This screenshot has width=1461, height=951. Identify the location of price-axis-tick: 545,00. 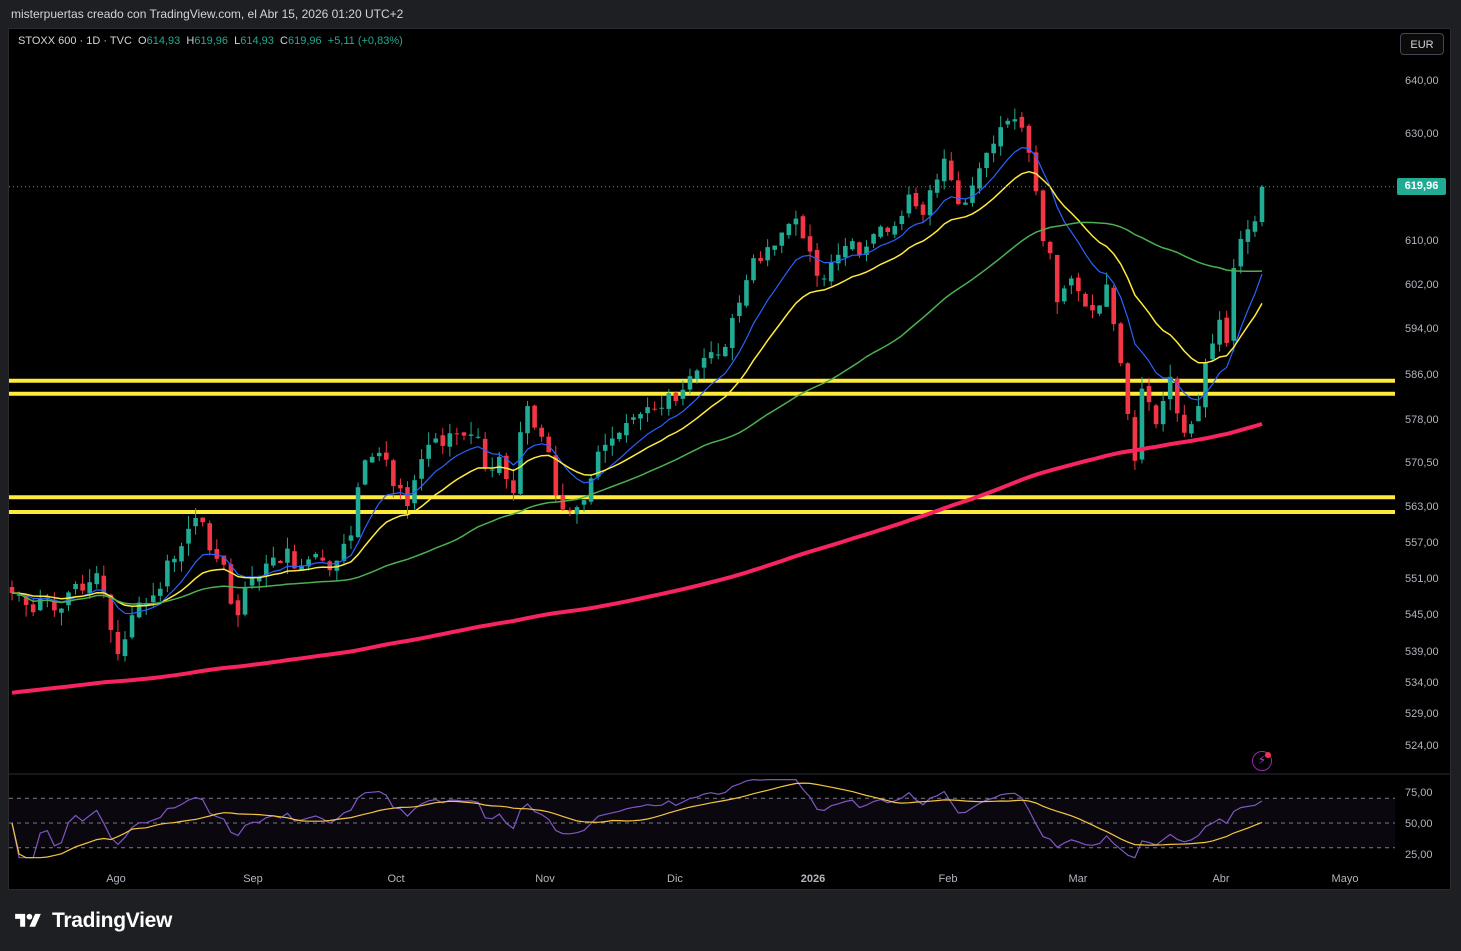
(1422, 615).